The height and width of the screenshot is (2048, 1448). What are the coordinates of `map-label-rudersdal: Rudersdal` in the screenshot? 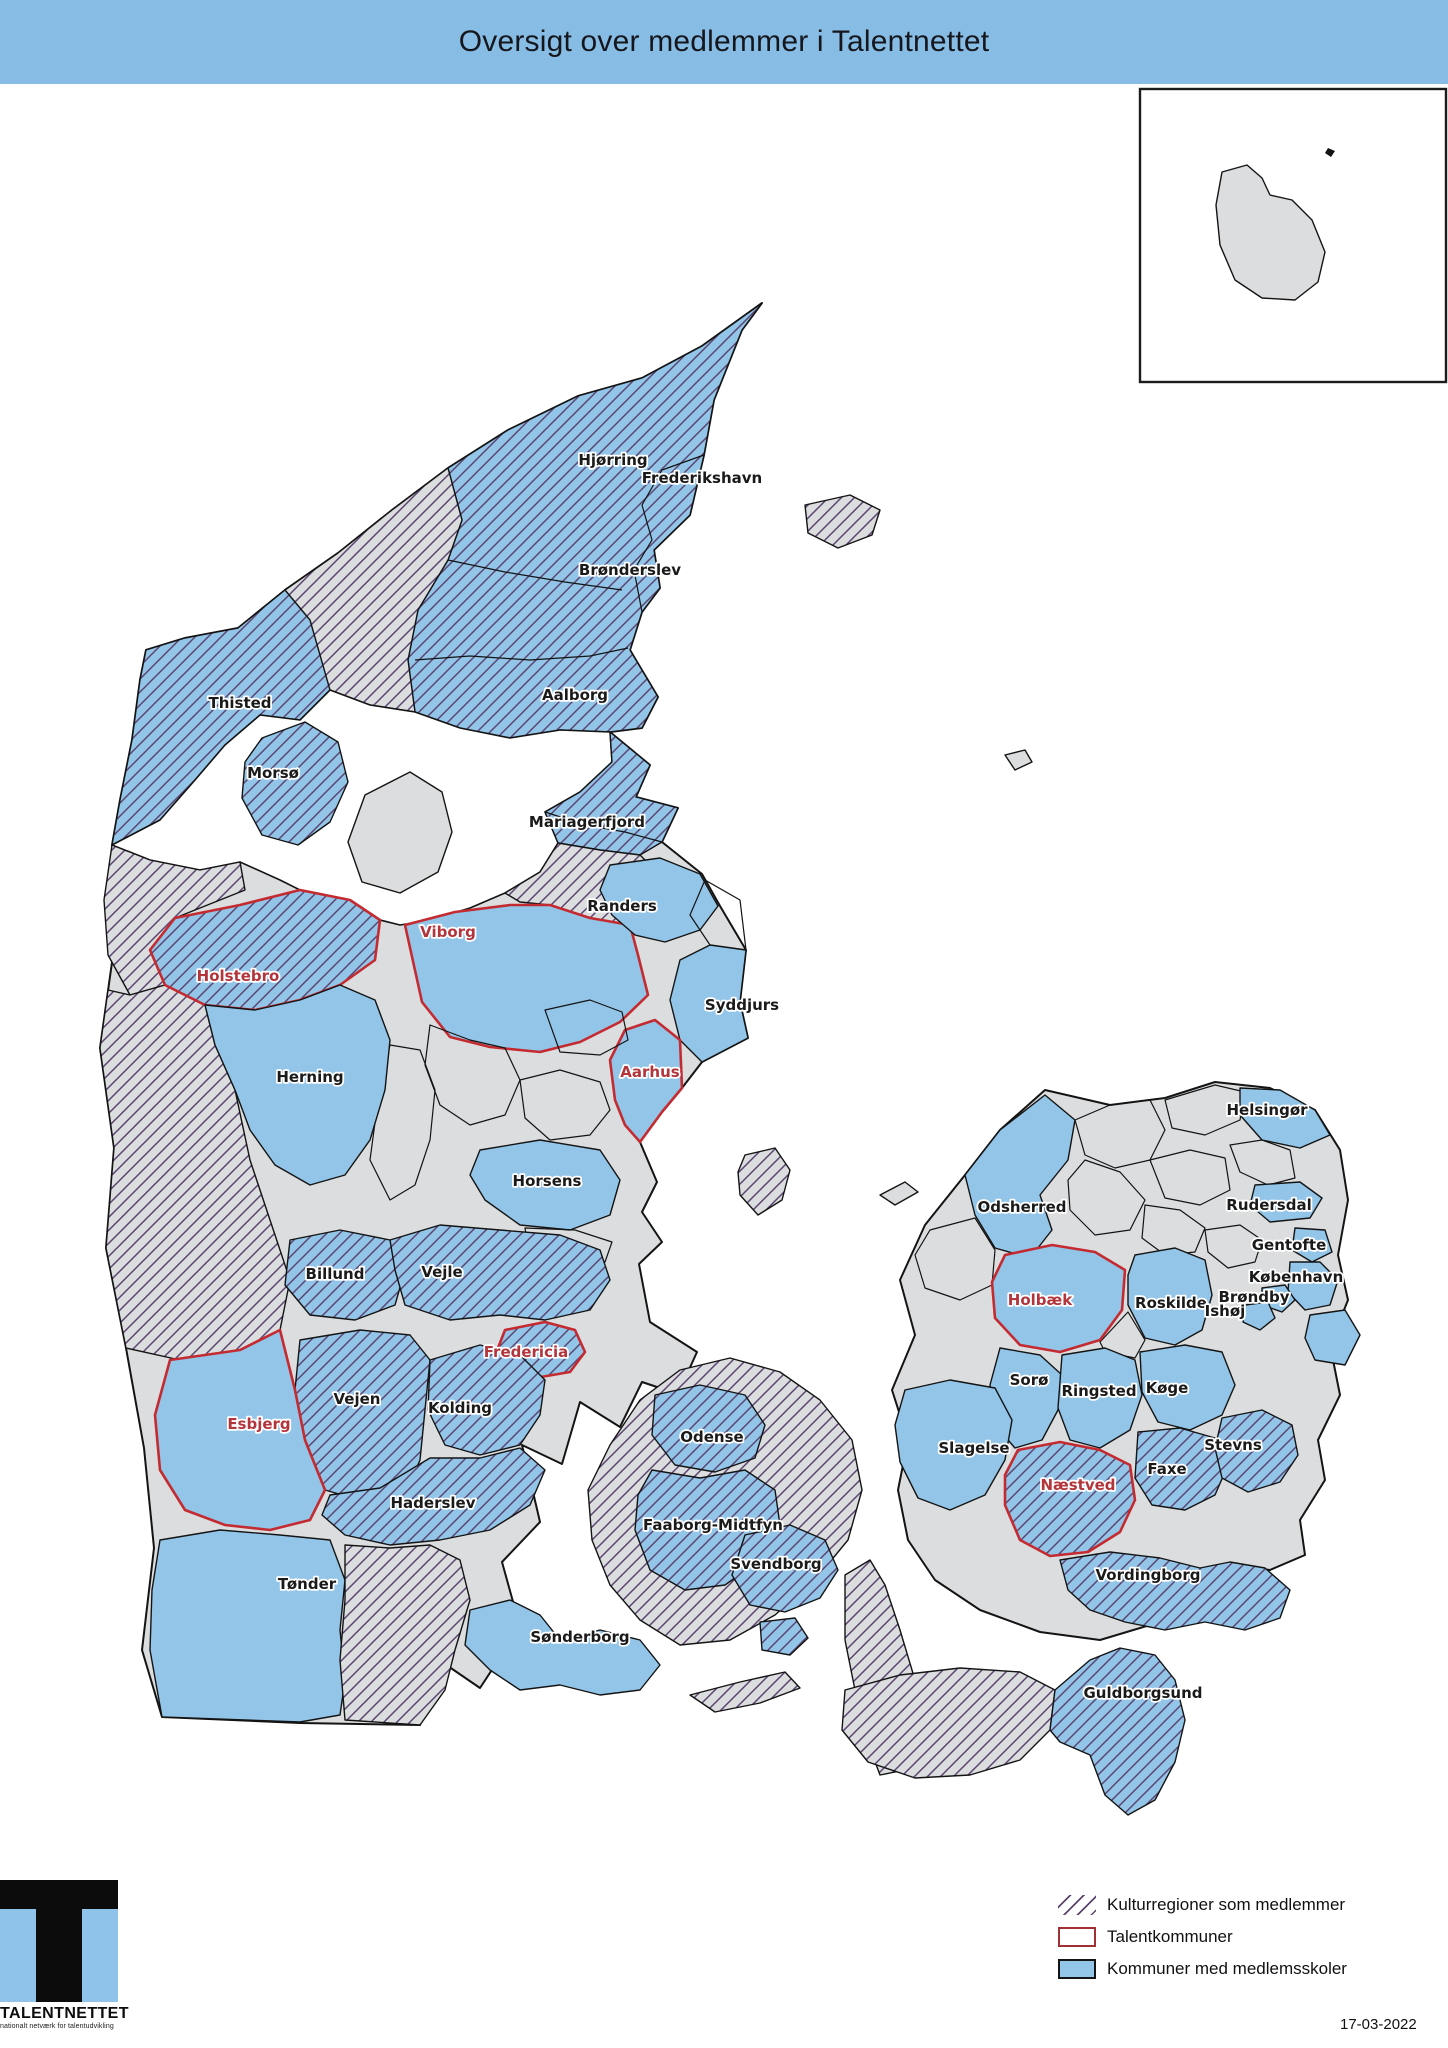 It's located at (1268, 1205).